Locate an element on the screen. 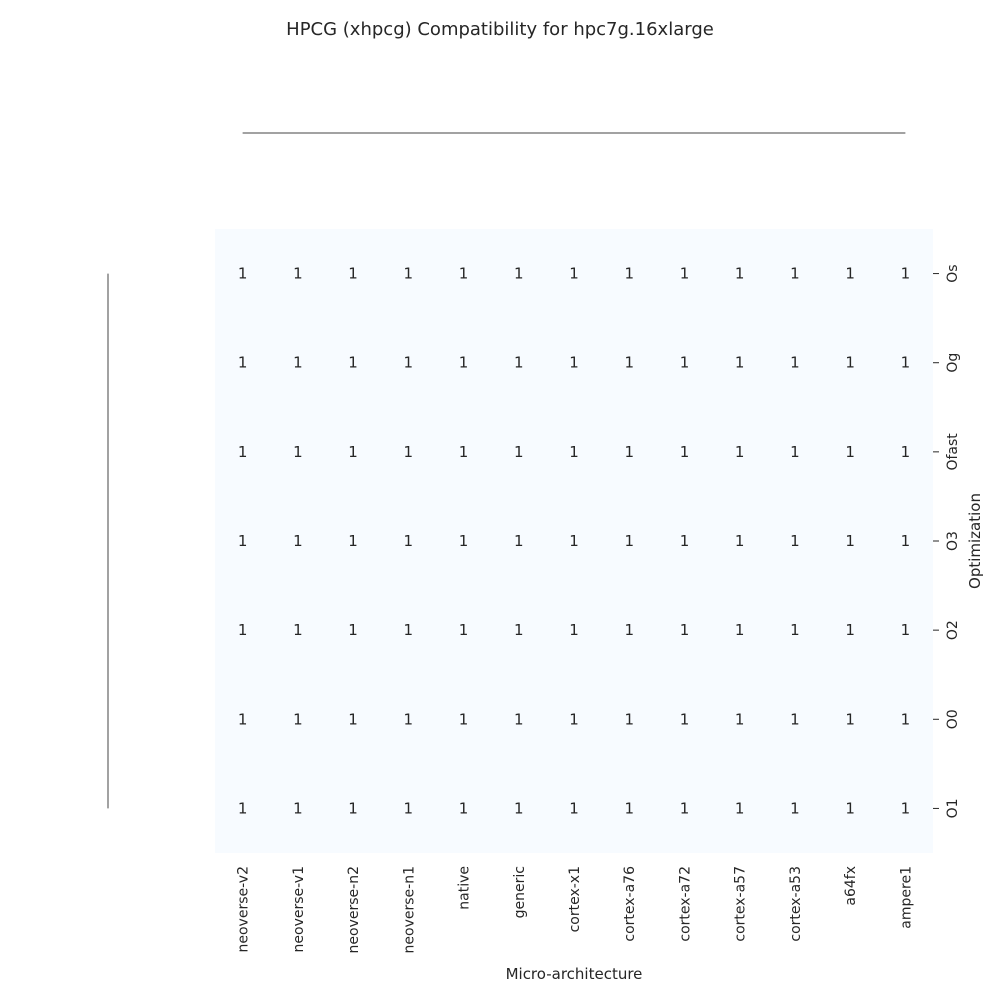 The width and height of the screenshot is (1000, 1000). y-tick-label: Og is located at coordinates (953, 363).